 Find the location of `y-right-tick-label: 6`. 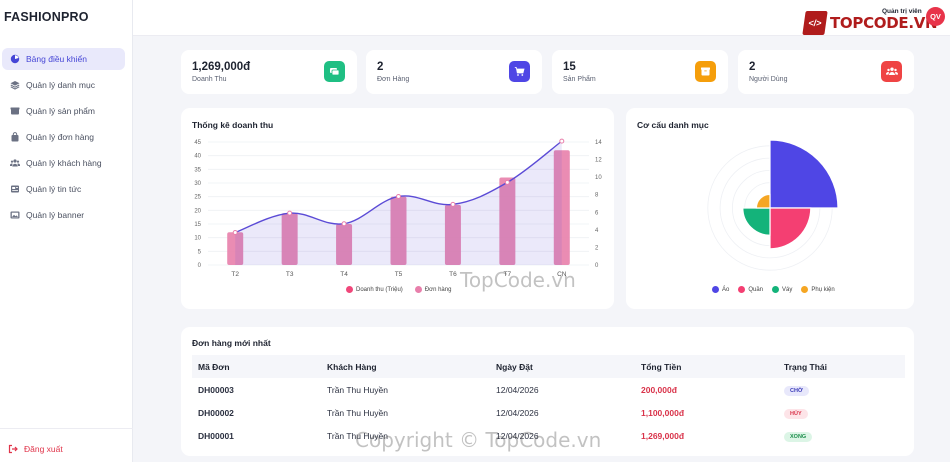

y-right-tick-label: 6 is located at coordinates (597, 213).